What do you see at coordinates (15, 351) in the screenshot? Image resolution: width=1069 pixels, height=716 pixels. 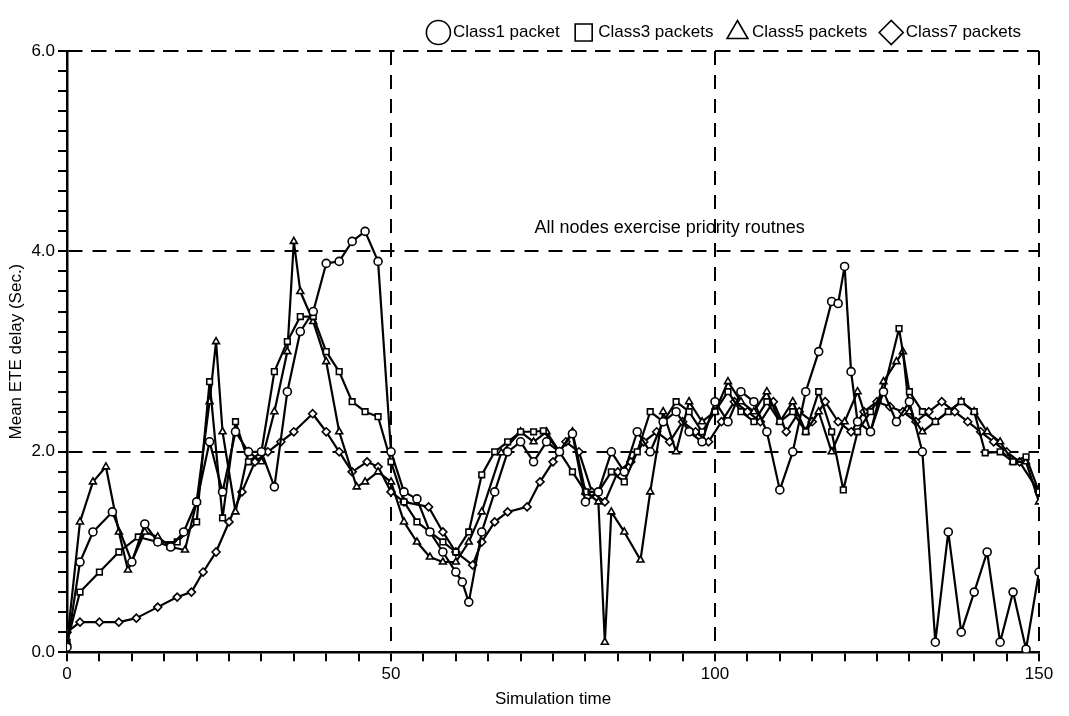 I see `y-axis-title: Mean ETE delay (Sec.)` at bounding box center [15, 351].